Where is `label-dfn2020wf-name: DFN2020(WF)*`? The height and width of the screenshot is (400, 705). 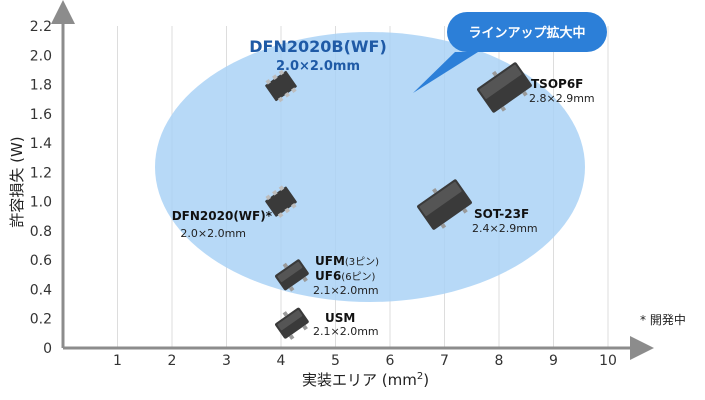 label-dfn2020wf-name: DFN2020(WF)* is located at coordinates (222, 216).